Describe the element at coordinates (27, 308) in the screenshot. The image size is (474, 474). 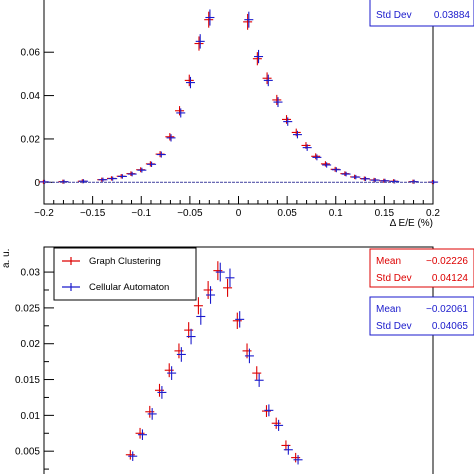
I see `bottom-y-tick-label: 0.025` at that location.